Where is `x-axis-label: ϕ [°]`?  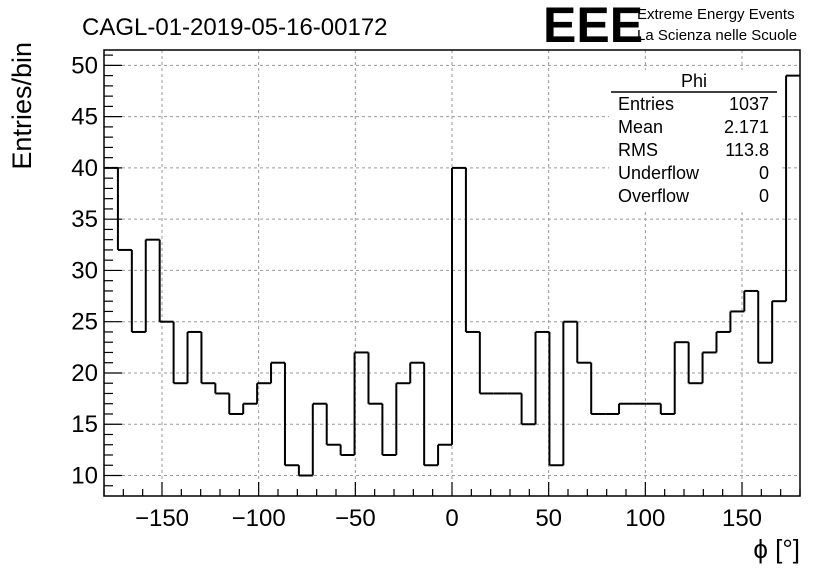 x-axis-label: ϕ [°] is located at coordinates (776, 549).